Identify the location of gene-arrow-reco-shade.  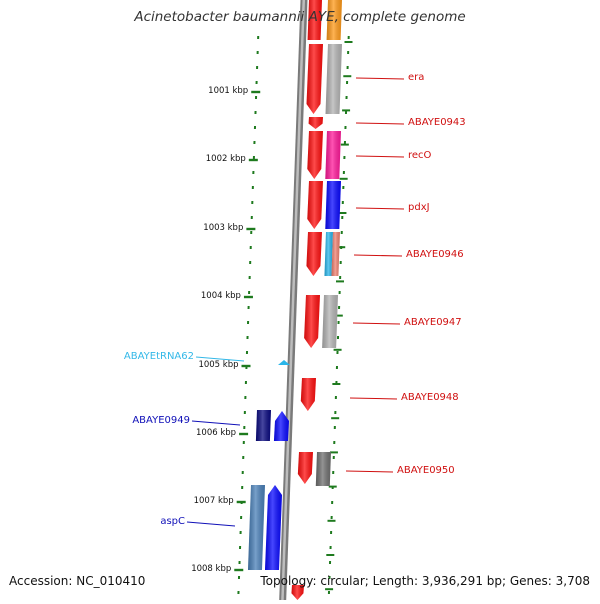
(315, 155).